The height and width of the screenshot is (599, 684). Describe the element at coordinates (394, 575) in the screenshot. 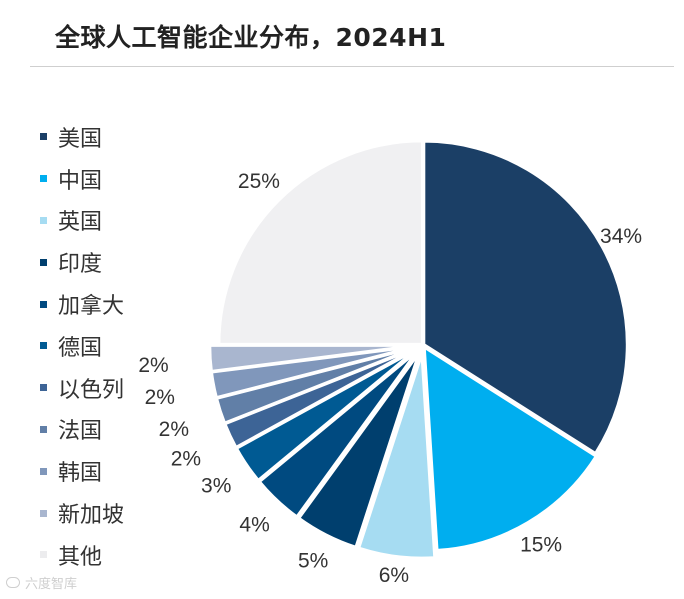

I see `slice-data-label: 6%` at that location.